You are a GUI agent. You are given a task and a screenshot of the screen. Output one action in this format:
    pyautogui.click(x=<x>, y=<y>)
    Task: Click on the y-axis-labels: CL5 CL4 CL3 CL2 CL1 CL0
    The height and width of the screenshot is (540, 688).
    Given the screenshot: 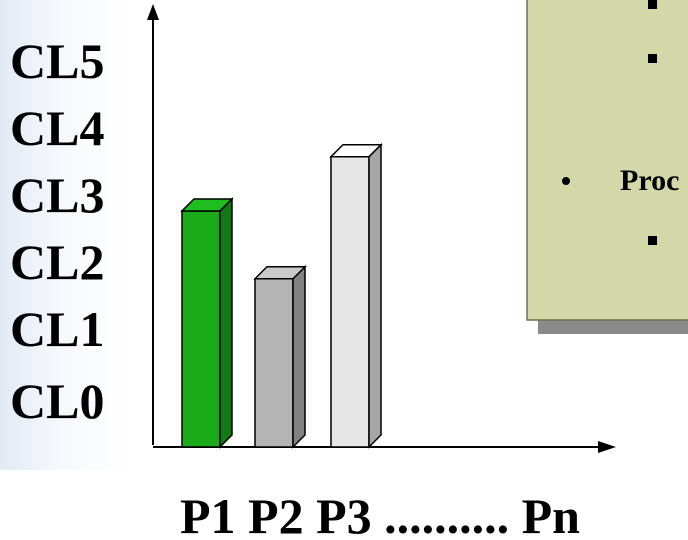 What is the action you would take?
    pyautogui.click(x=57, y=231)
    